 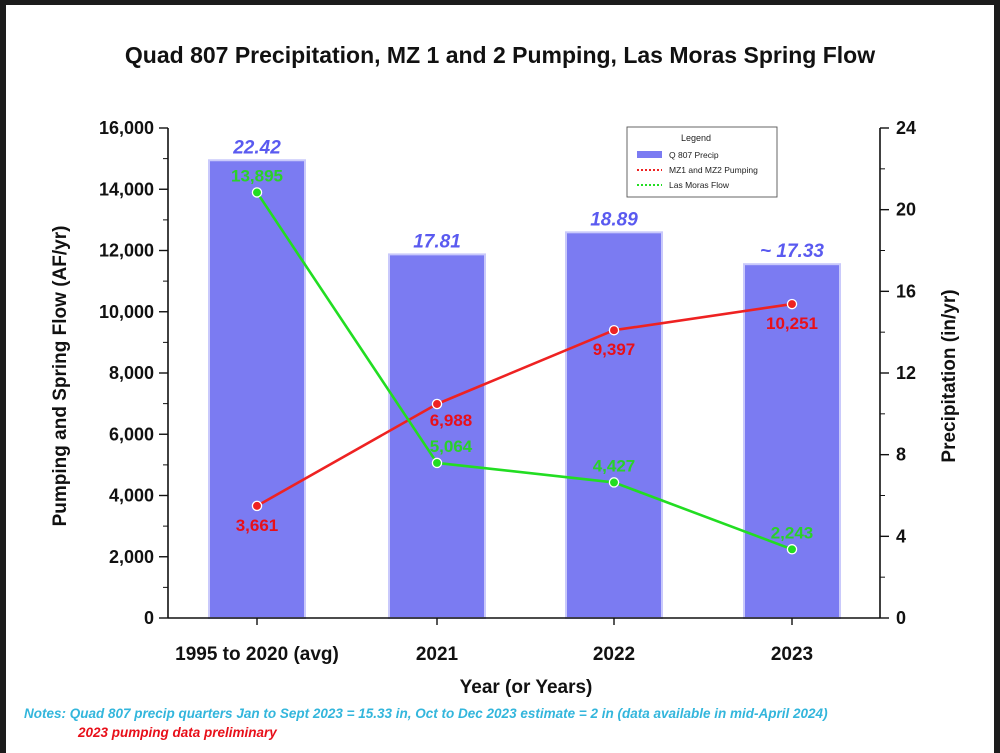 What do you see at coordinates (792, 323) in the screenshot?
I see `pumping-data-label: 10,251` at bounding box center [792, 323].